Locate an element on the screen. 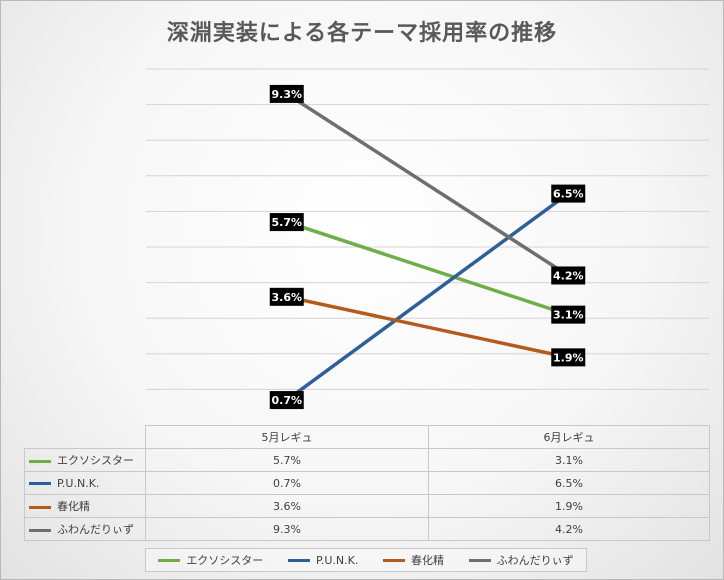 This screenshot has height=580, width=724. data-label: 9.3% is located at coordinates (286, 94).